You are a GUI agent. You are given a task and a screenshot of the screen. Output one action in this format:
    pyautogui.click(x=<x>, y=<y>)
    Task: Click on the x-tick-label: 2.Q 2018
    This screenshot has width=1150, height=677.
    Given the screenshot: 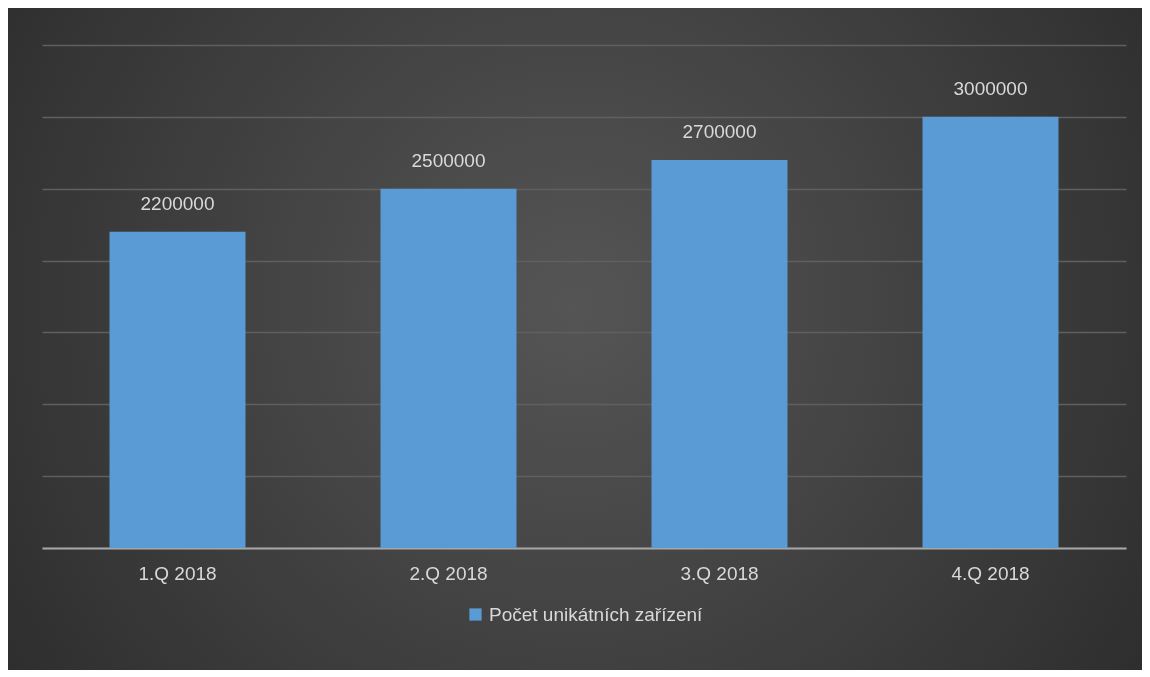 What is the action you would take?
    pyautogui.click(x=448, y=573)
    